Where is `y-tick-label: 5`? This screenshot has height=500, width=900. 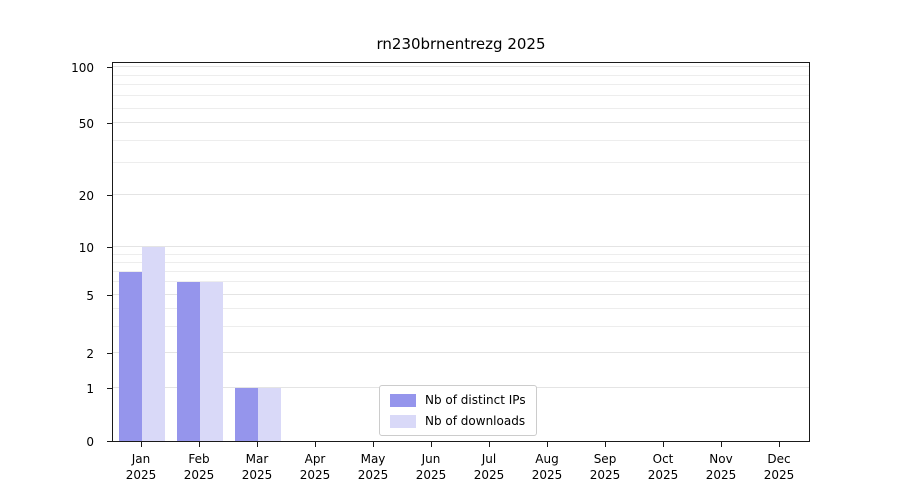 y-tick-label: 5 is located at coordinates (90, 295).